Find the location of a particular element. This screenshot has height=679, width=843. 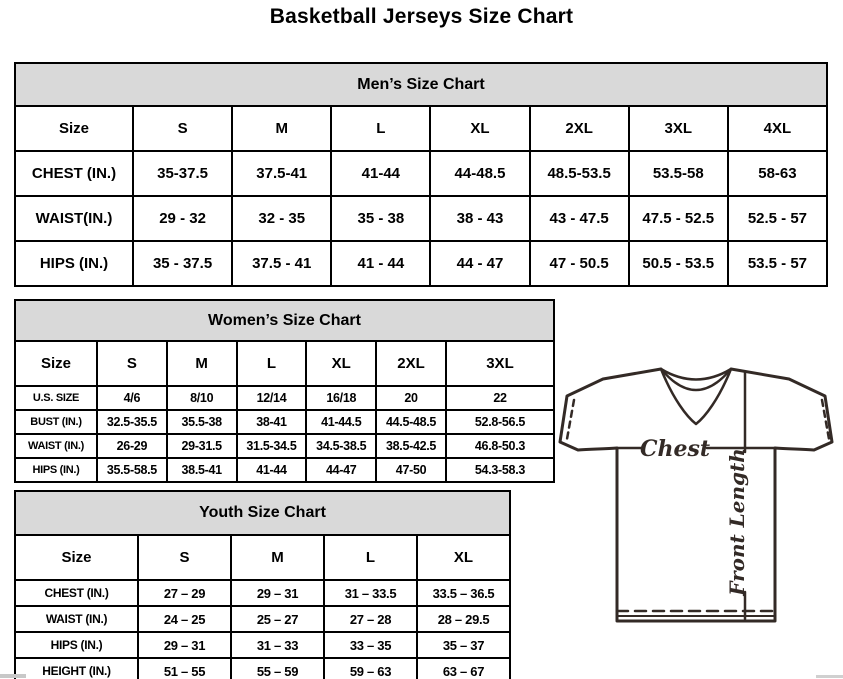

row-label-cell: WAIST(IN.) is located at coordinates (74, 218).